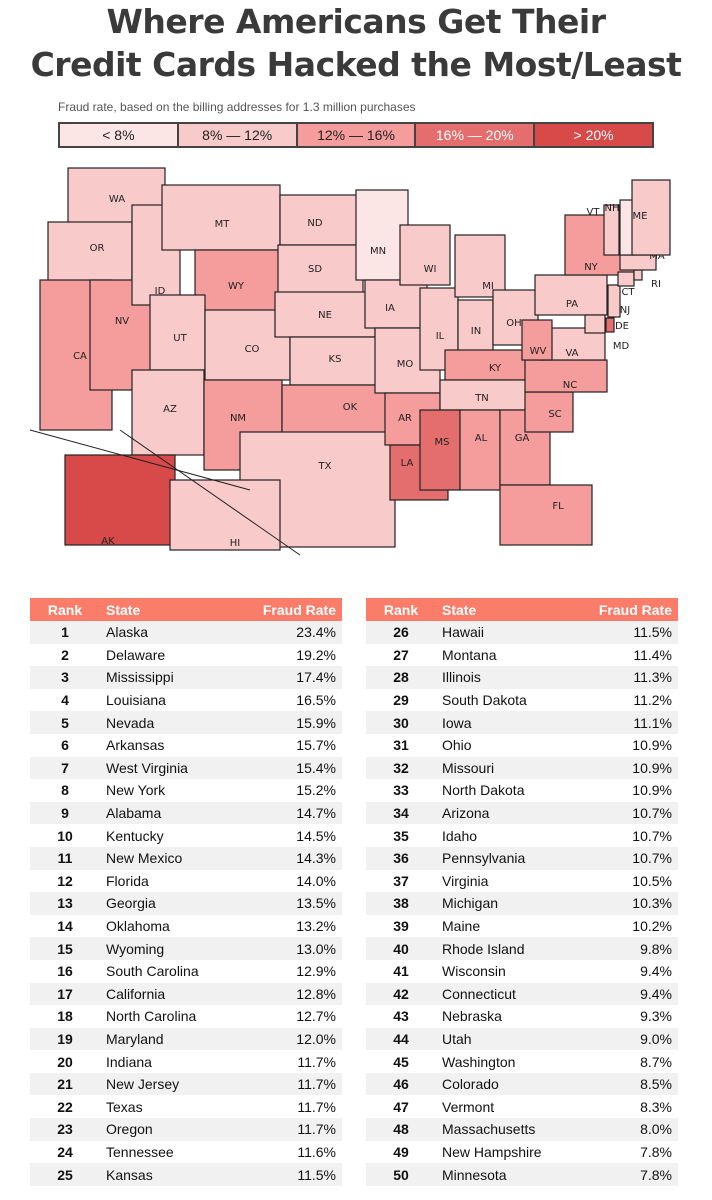  Describe the element at coordinates (483, 948) in the screenshot. I see `state-cell: Rhode Island` at that location.